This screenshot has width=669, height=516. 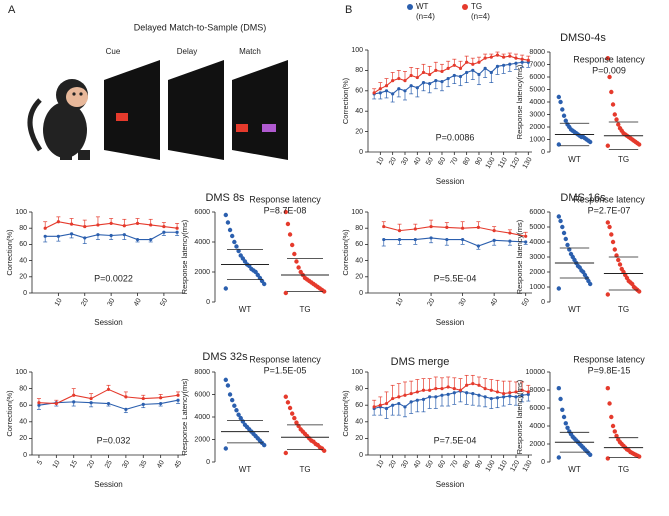 I want to click on y-tick-label: 3000, so click(x=537, y=257).